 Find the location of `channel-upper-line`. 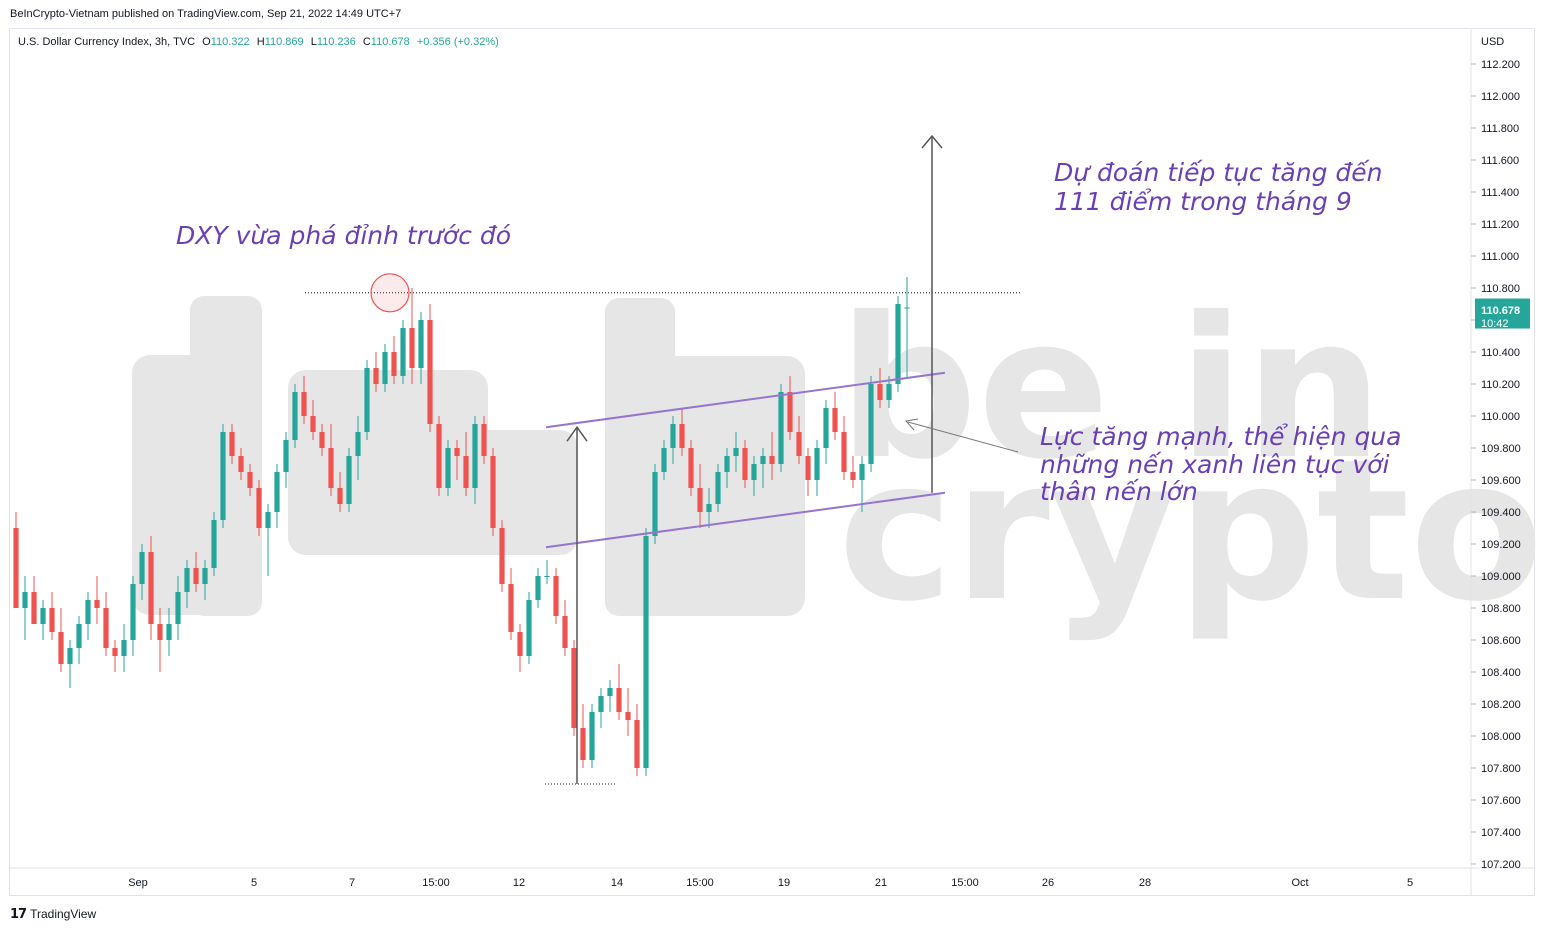

channel-upper-line is located at coordinates (745, 400).